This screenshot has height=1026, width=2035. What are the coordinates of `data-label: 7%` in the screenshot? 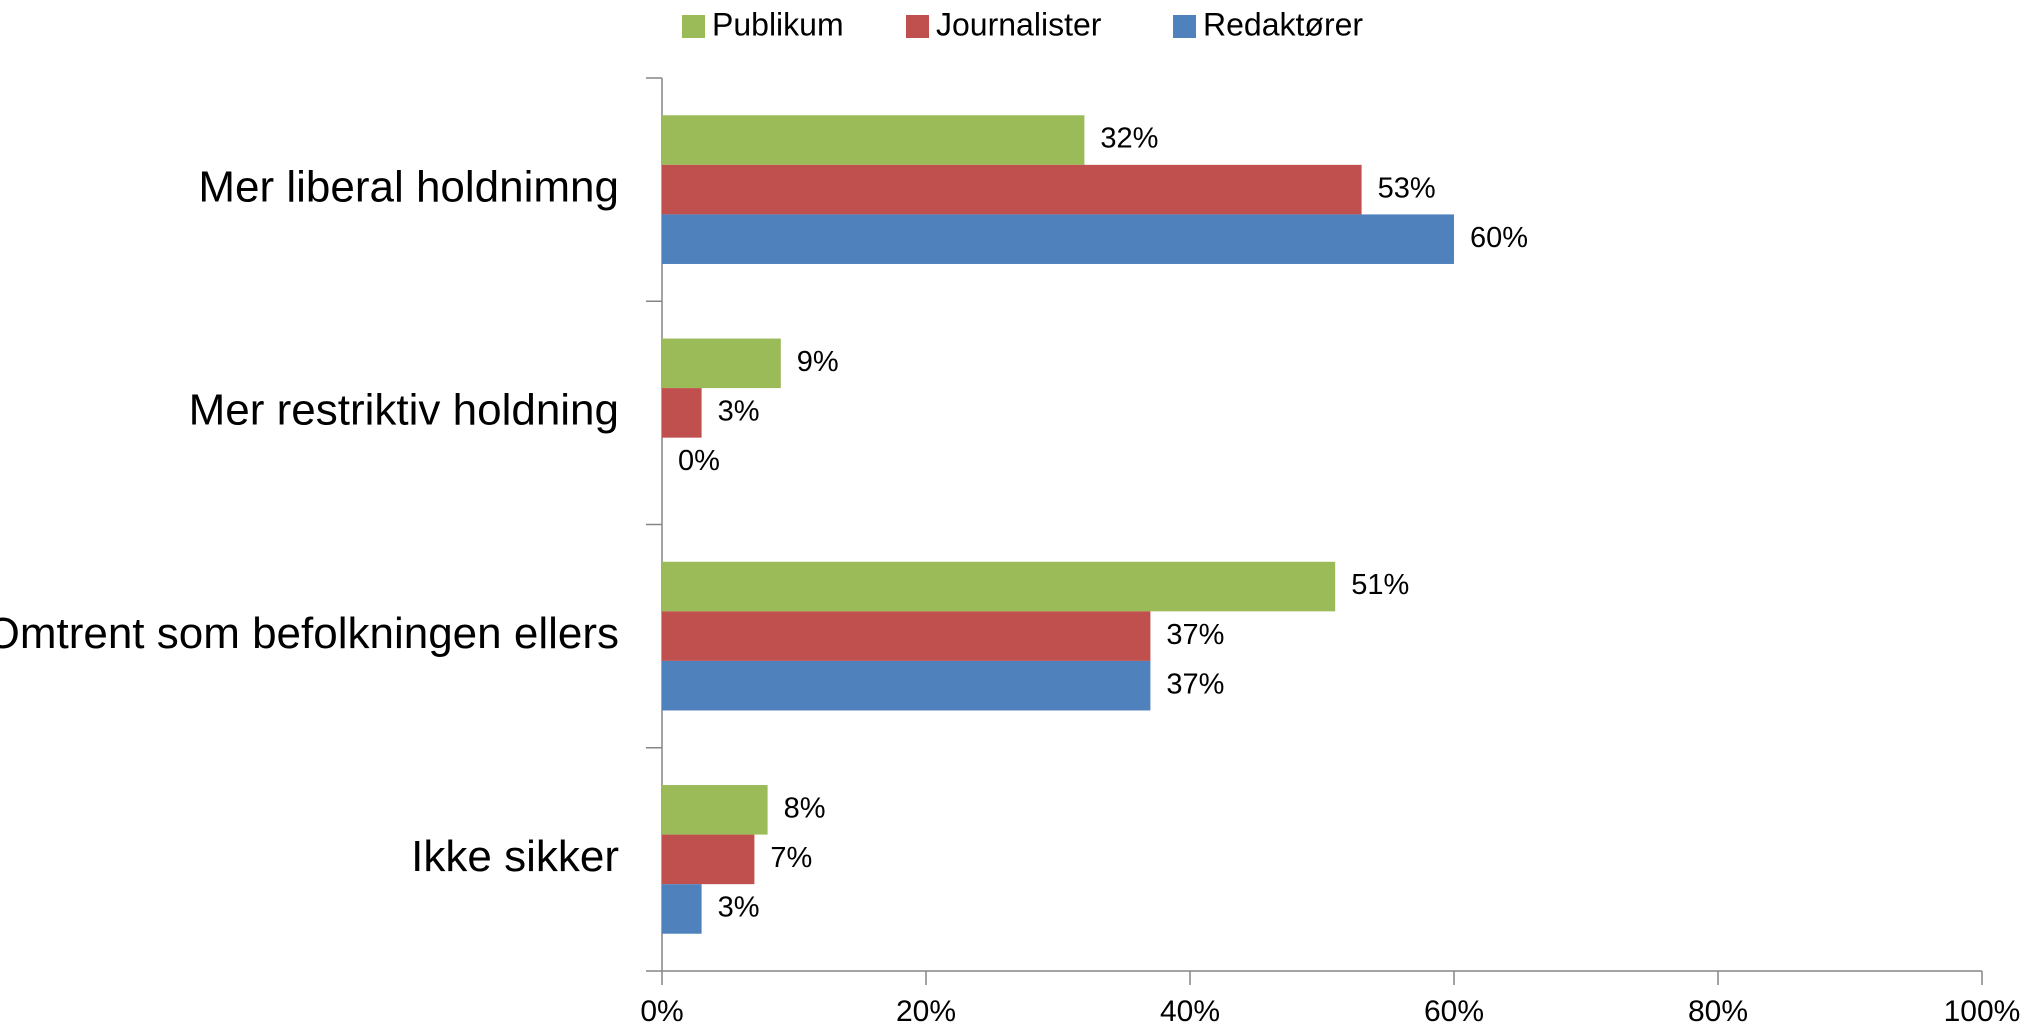 It's located at (791, 858).